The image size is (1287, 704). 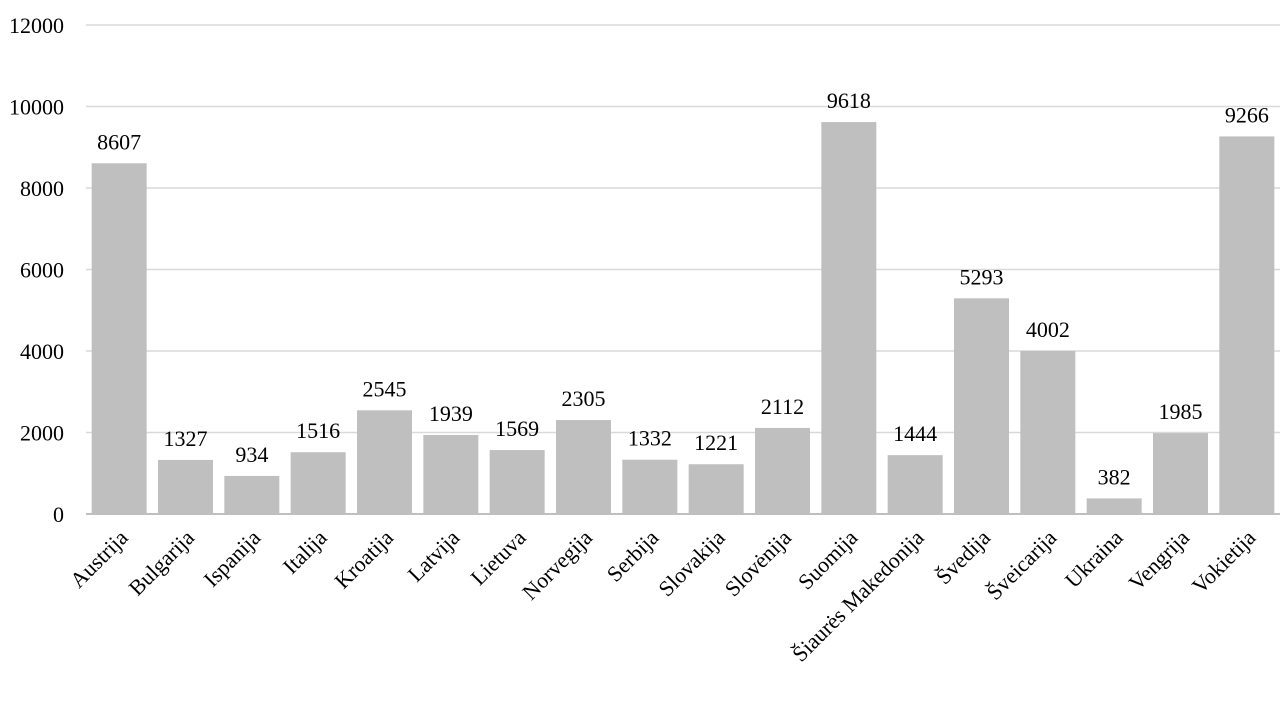 I want to click on data-label: 1327, so click(x=186, y=438).